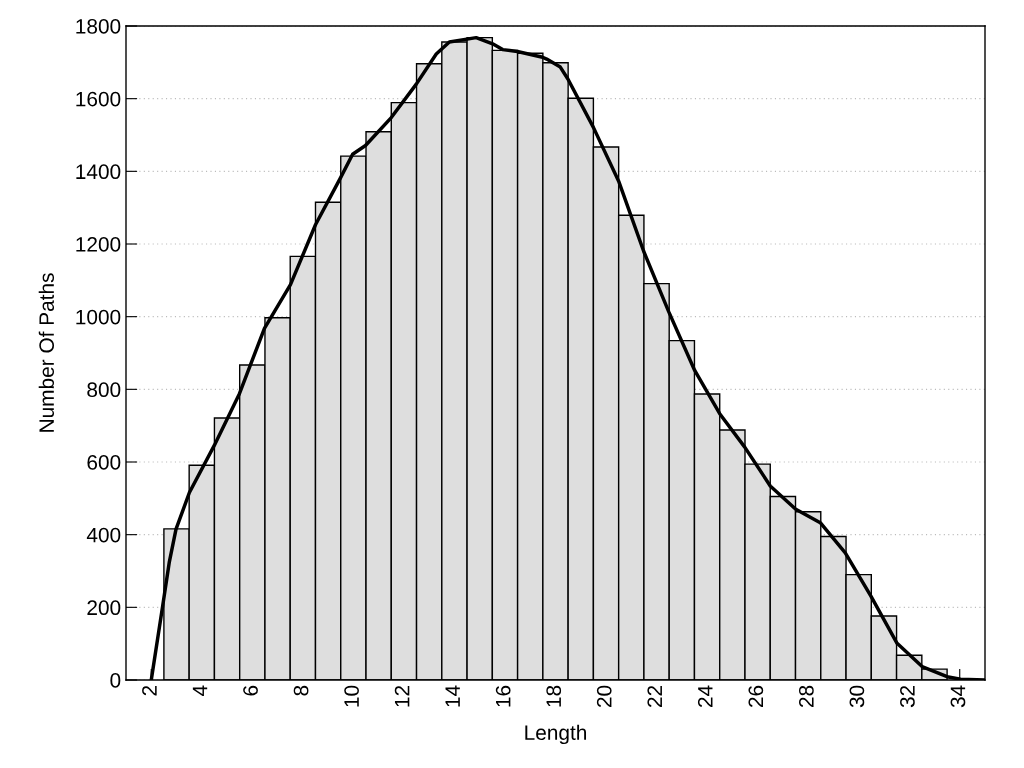 The image size is (1024, 768). Describe the element at coordinates (104, 462) in the screenshot. I see `y-tick-label: 600` at that location.